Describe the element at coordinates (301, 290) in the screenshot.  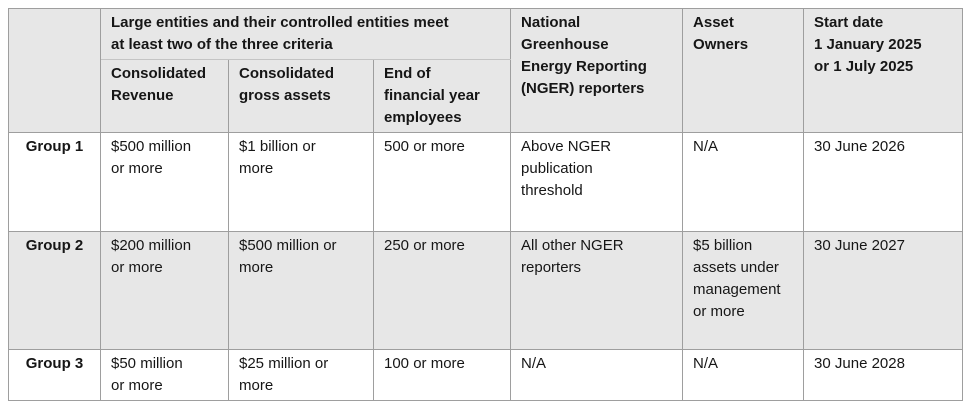
I see `cell-consolidated-gross-assets: $500 million or more` at that location.